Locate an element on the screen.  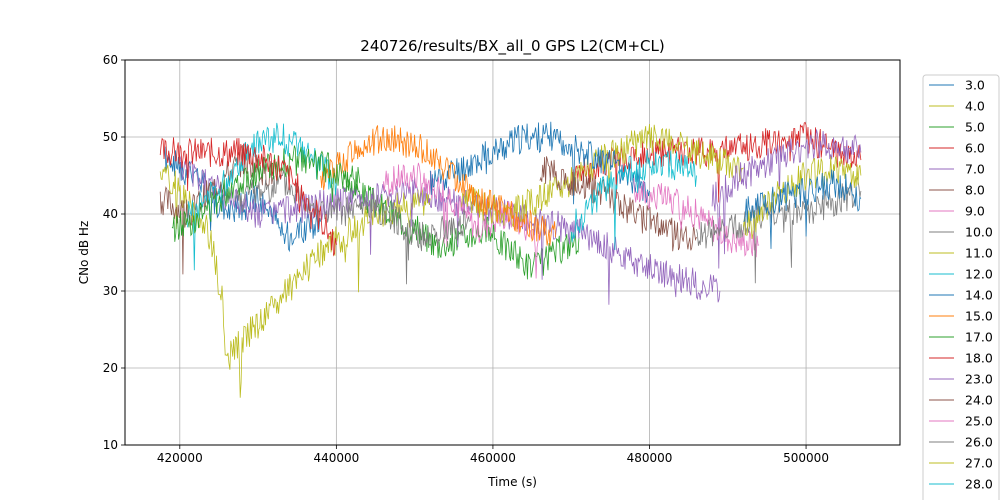
chart-title: 240726/results/BX_all_0 GPS L2(CM+CL) is located at coordinates (512, 46).